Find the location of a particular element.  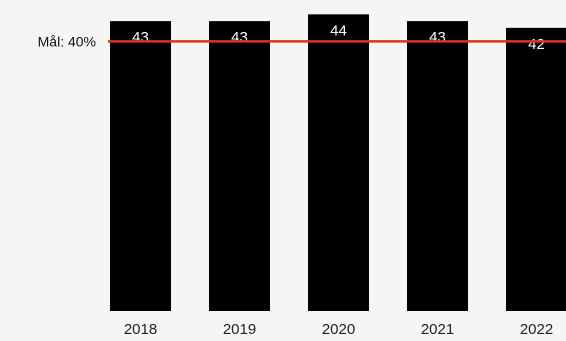

data-label-2018: 43 is located at coordinates (140, 37).